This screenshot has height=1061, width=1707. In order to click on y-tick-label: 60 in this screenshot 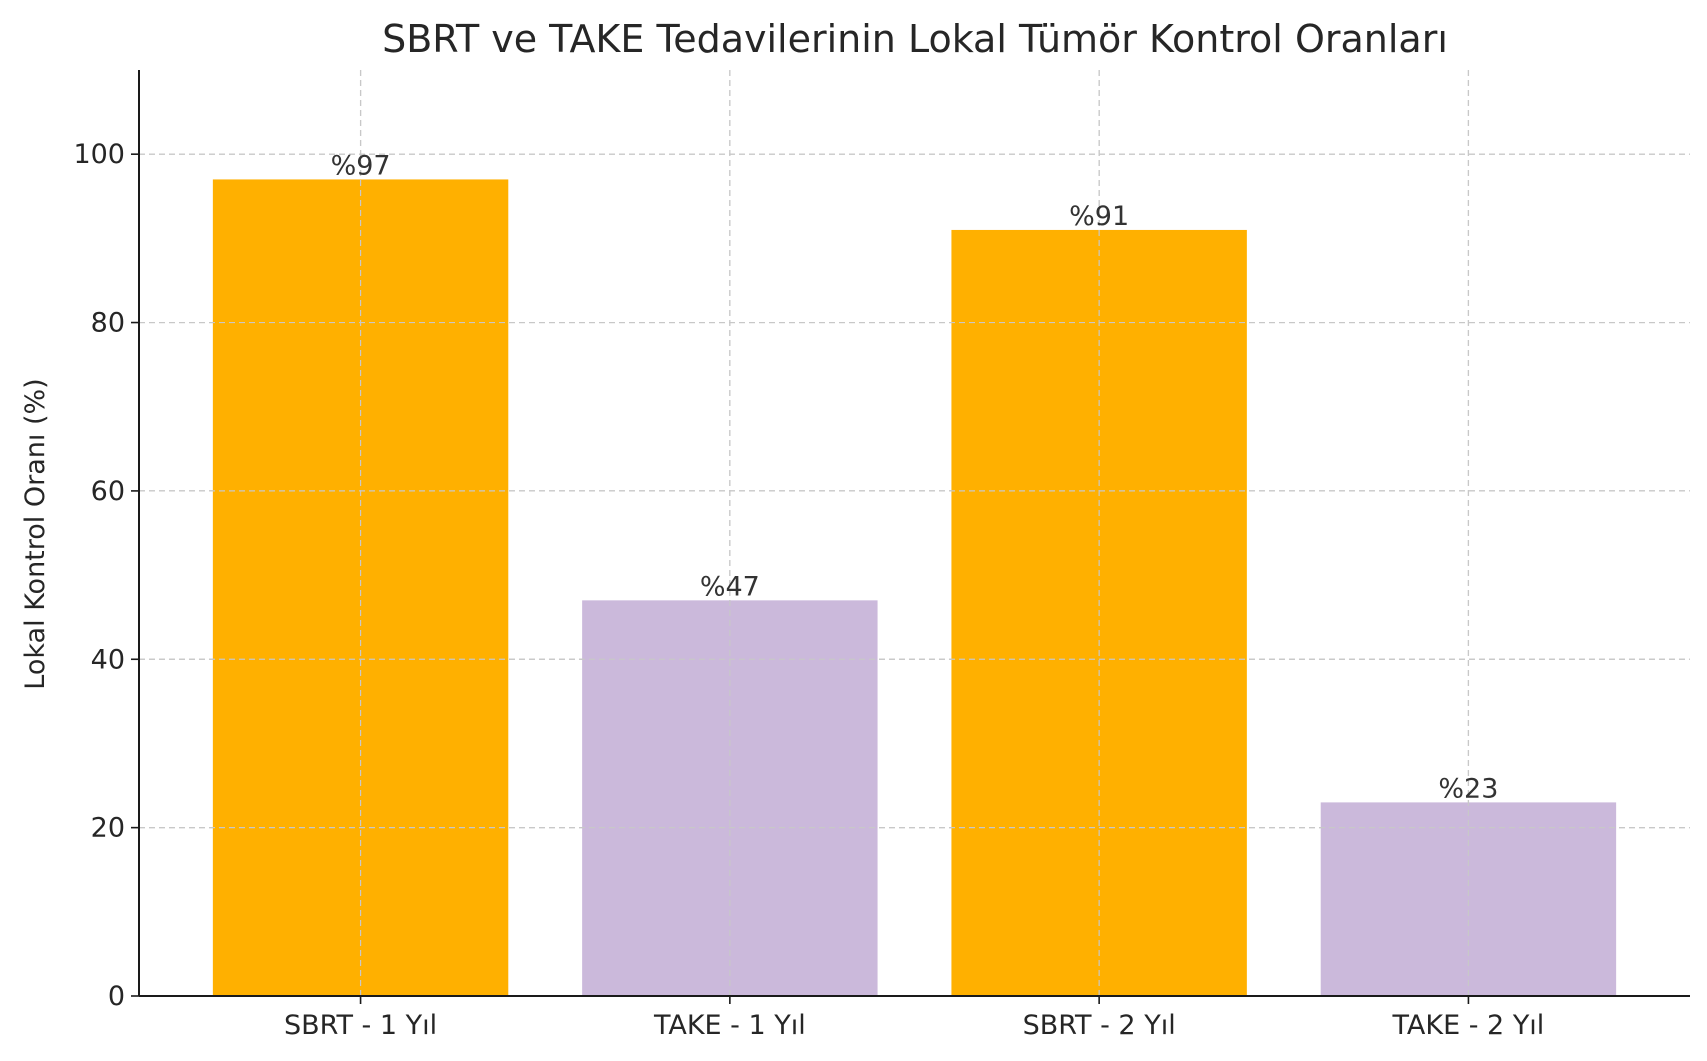, I will do `click(108, 491)`.